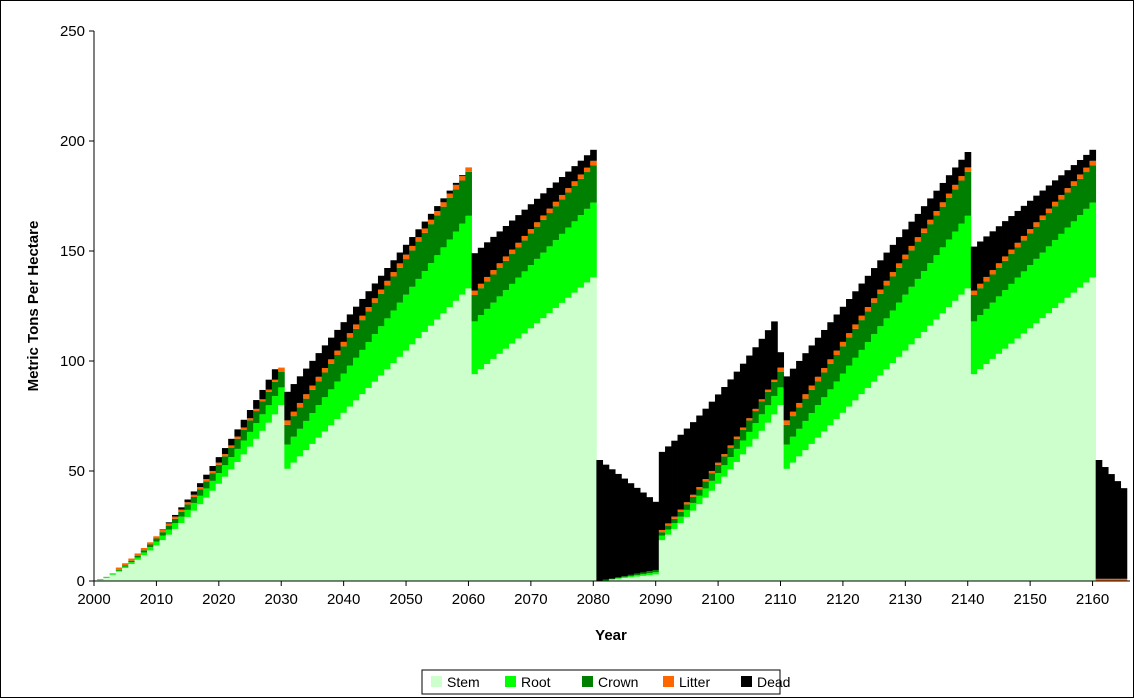 This screenshot has height=698, width=1134. I want to click on bar-dead-2035, so click(312, 373).